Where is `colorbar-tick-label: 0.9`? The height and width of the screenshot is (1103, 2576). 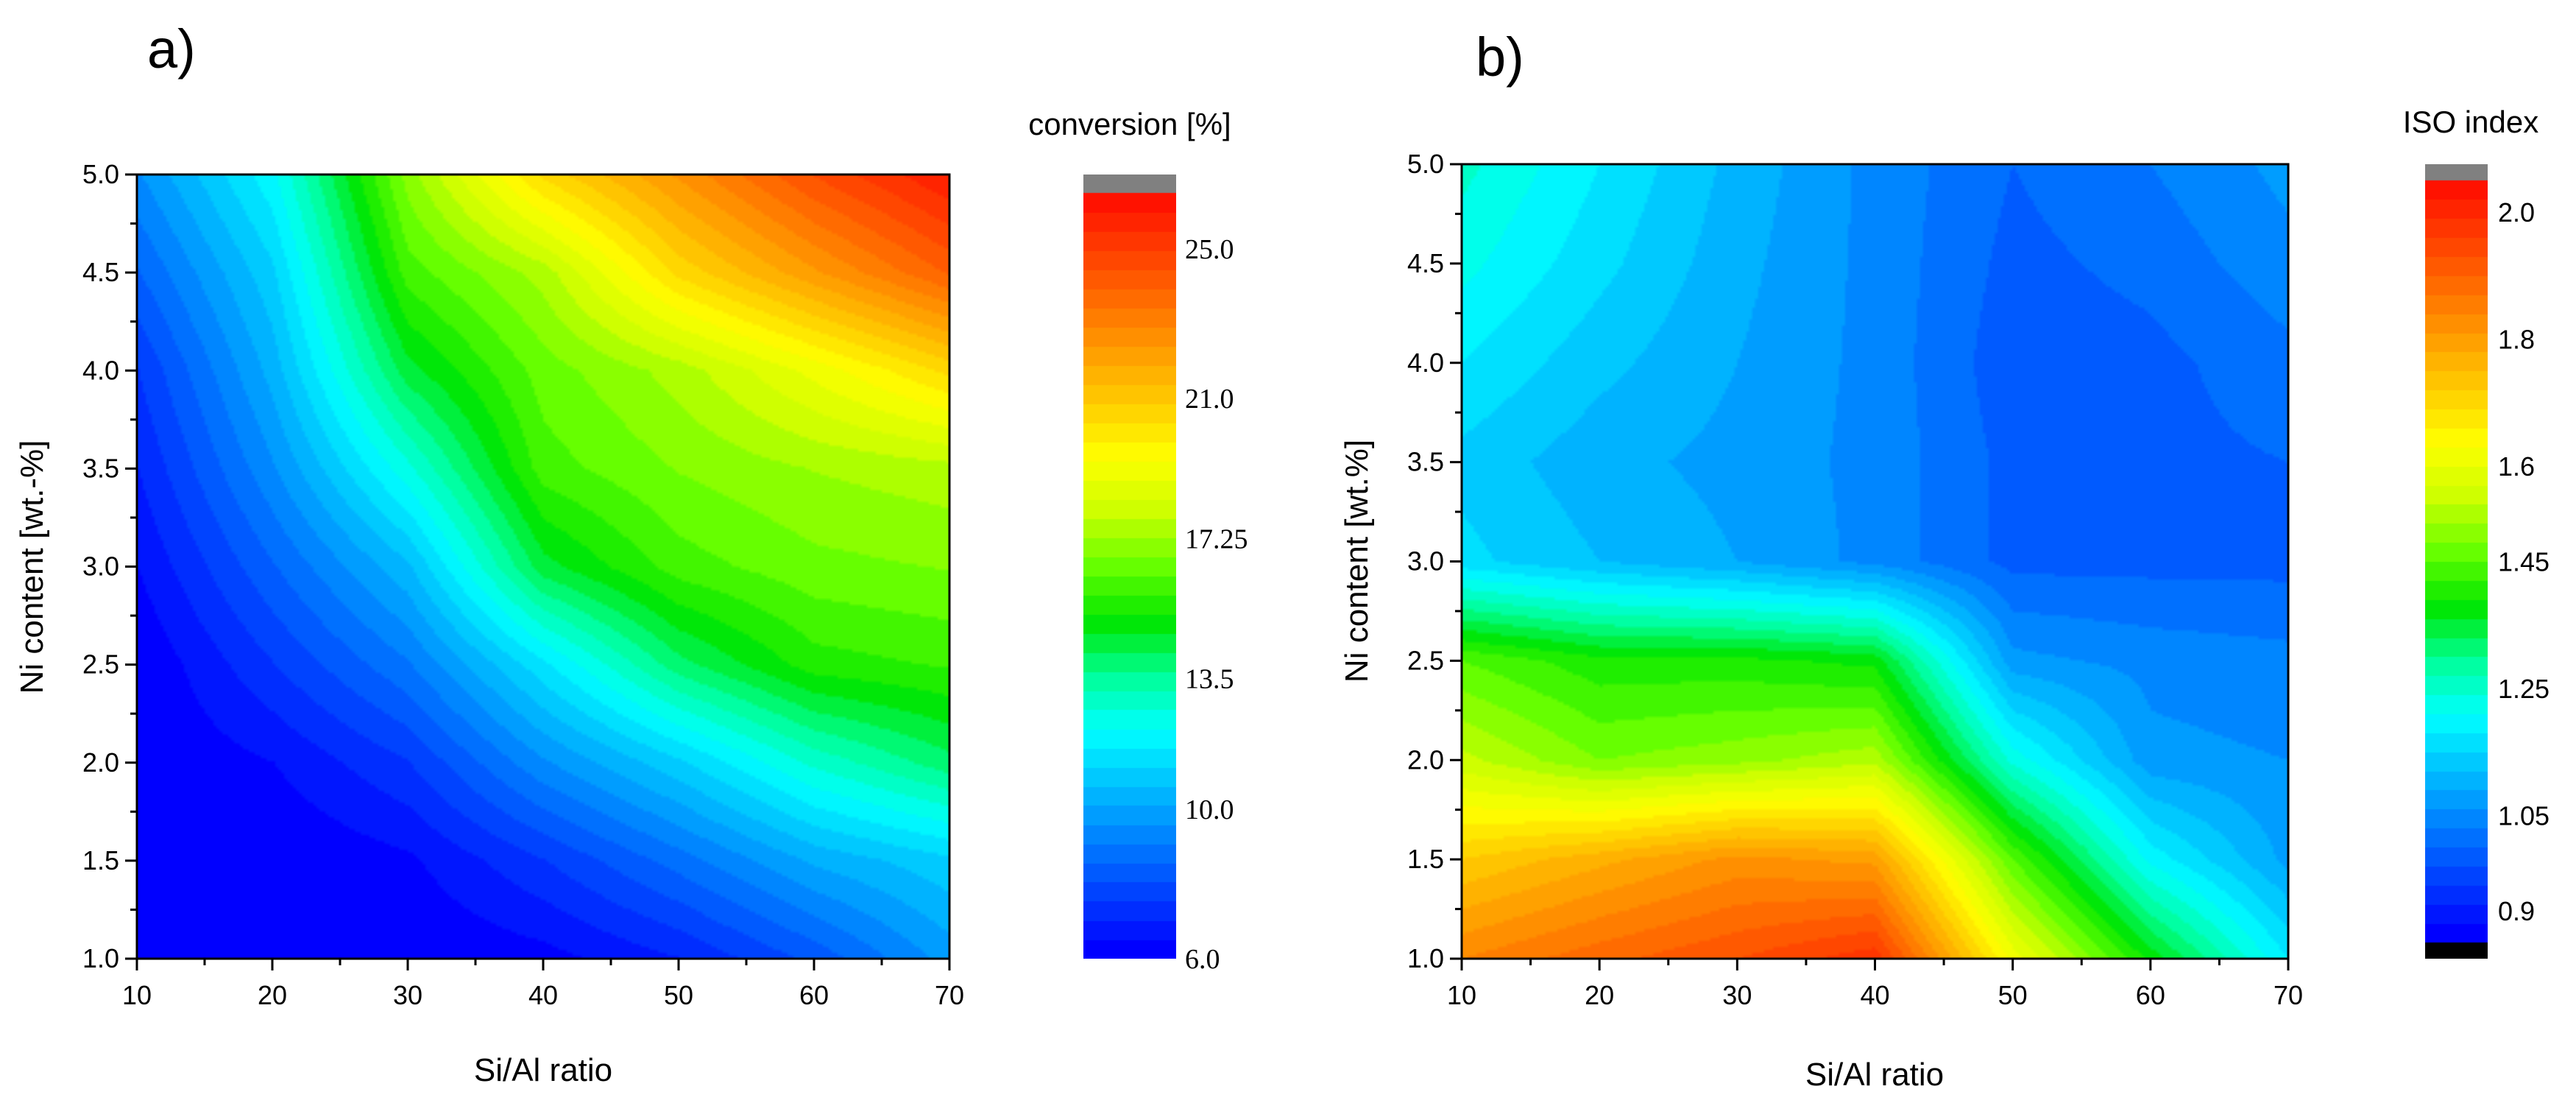
colorbar-tick-label: 0.9 is located at coordinates (2516, 911).